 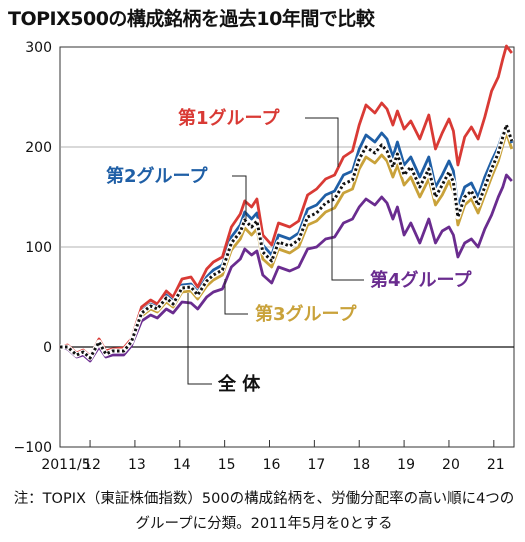 I want to click on x-tick-label: 16, so click(x=272, y=465).